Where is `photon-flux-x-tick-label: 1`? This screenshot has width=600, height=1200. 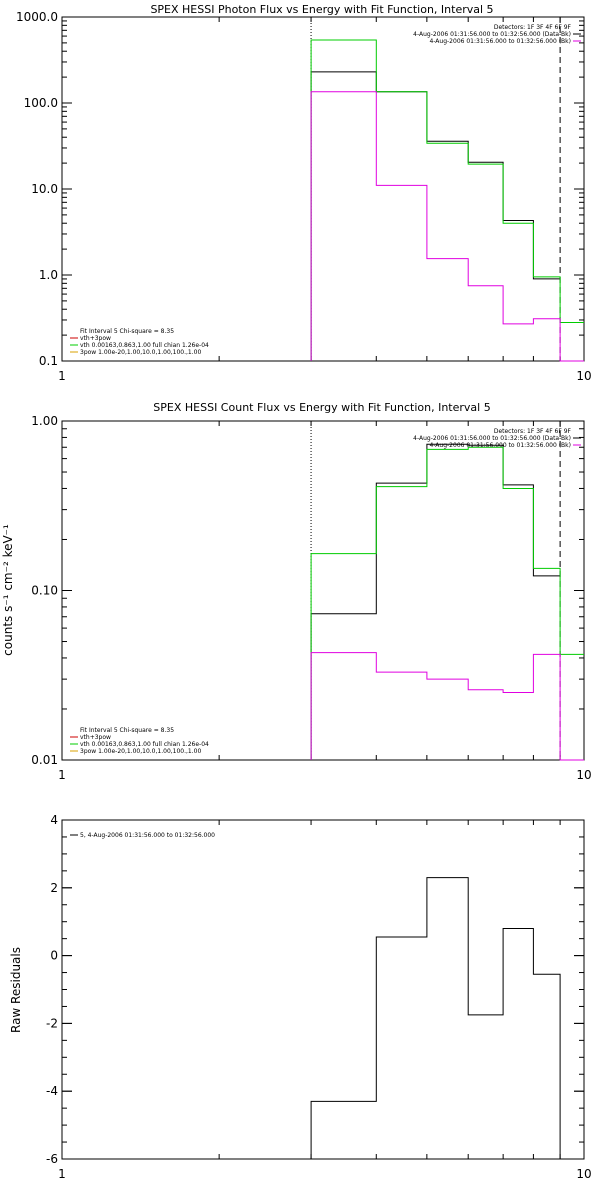
photon-flux-x-tick-label: 1 is located at coordinates (62, 376).